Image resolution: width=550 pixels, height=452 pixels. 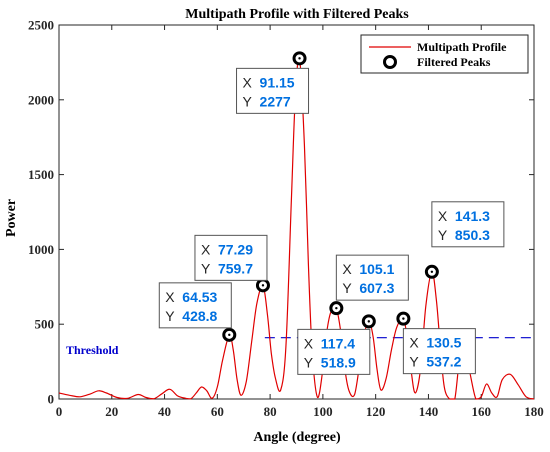 I want to click on datatip: X 105.1 Y 607.3, so click(x=372, y=277).